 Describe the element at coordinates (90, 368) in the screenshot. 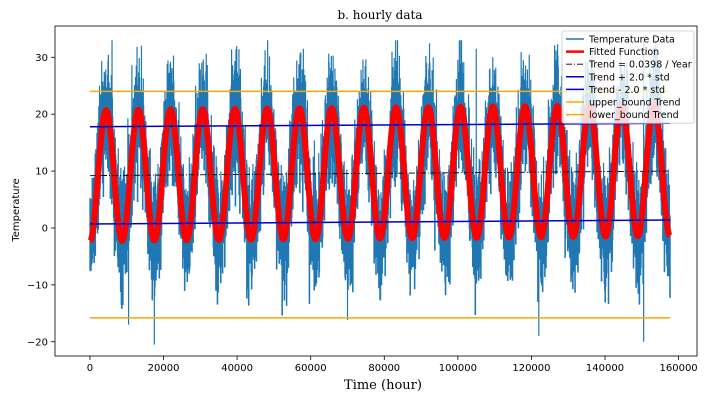

I see `x-tick-label: 0` at that location.